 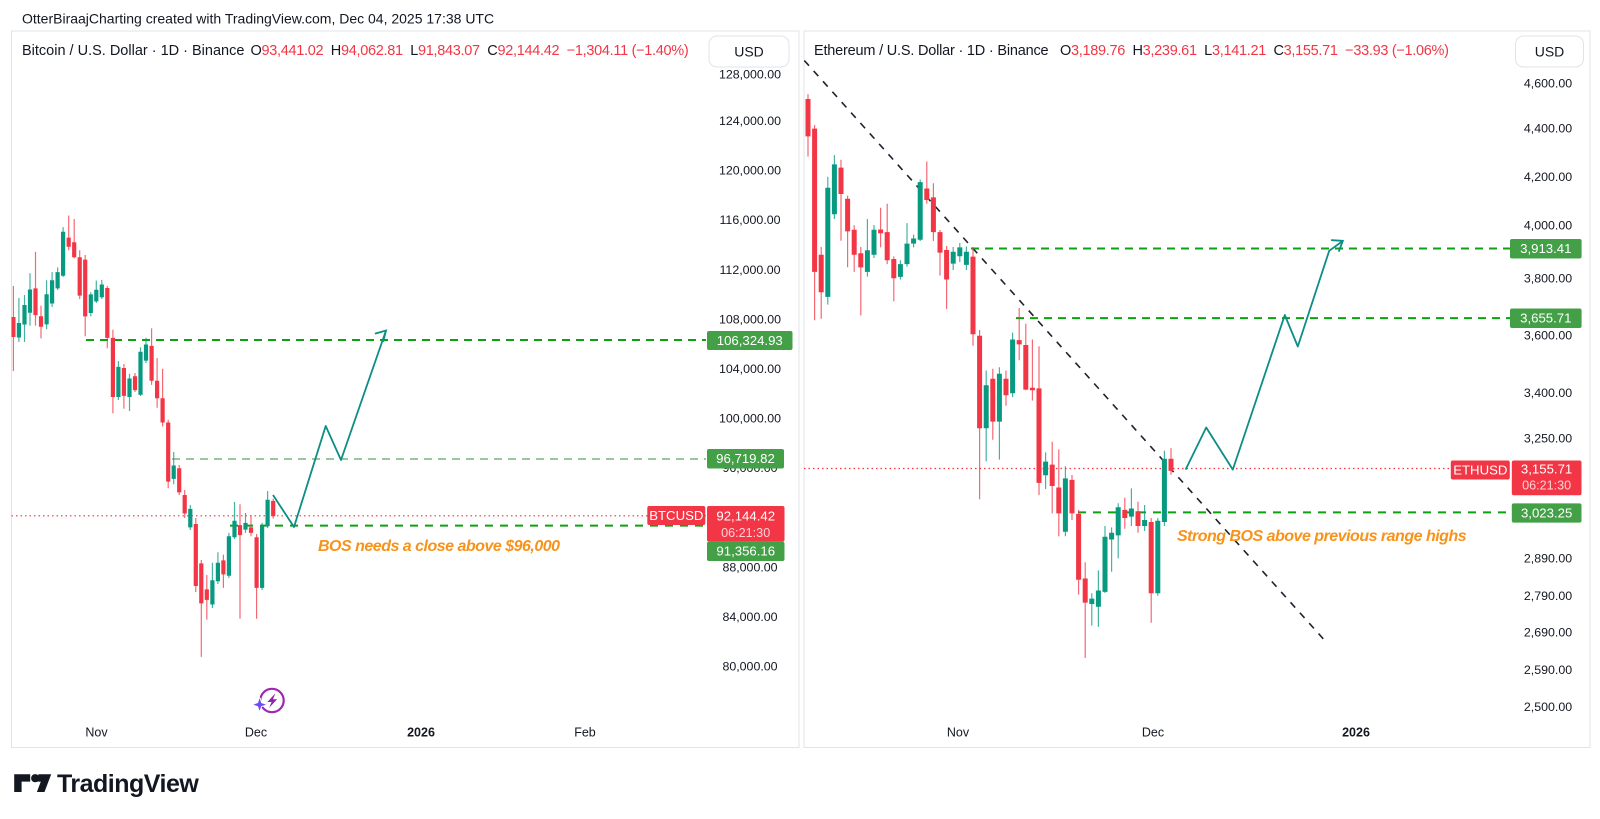 What do you see at coordinates (128, 784) in the screenshot?
I see `svg-text: TradingView` at bounding box center [128, 784].